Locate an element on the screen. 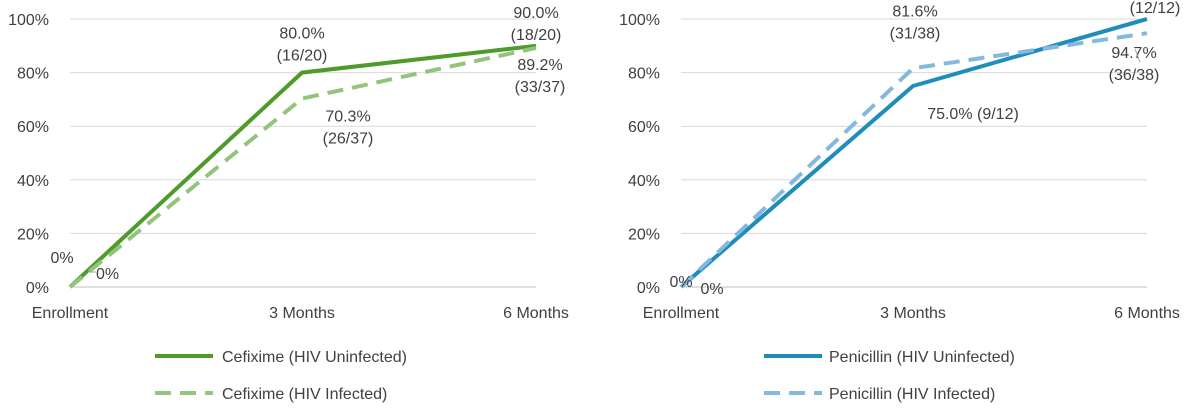 The height and width of the screenshot is (412, 1200). data-label: 100.0%(12/12) is located at coordinates (1155, 8).